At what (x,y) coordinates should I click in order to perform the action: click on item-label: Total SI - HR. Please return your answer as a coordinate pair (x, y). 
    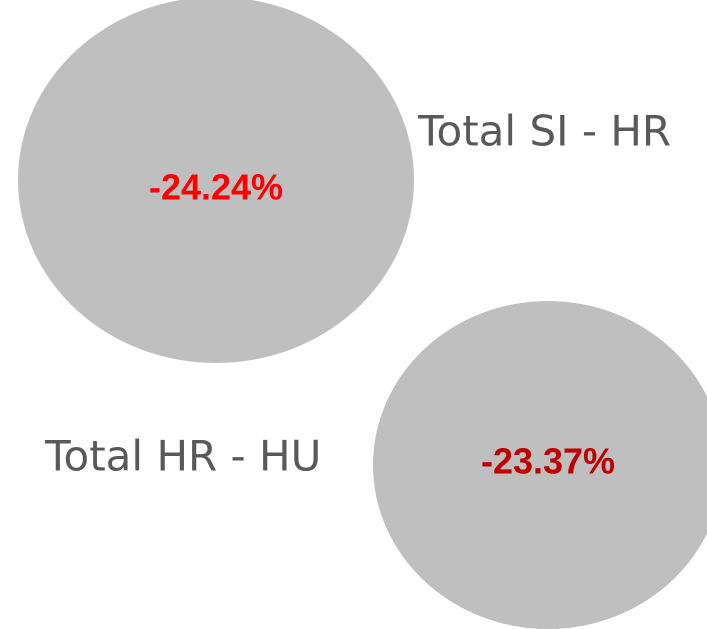
    Looking at the image, I should click on (544, 131).